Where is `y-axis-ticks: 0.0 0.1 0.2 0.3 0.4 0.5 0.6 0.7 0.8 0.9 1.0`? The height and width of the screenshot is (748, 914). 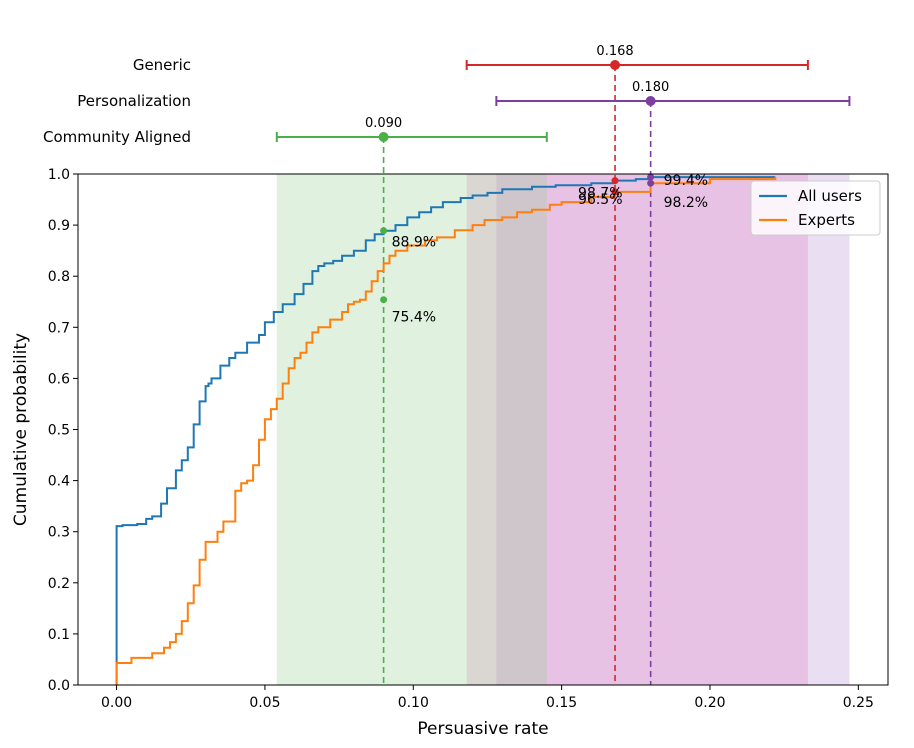 y-axis-ticks: 0.0 0.1 0.2 0.3 0.4 0.5 0.6 0.7 0.8 0.9 1.0 is located at coordinates (63, 430).